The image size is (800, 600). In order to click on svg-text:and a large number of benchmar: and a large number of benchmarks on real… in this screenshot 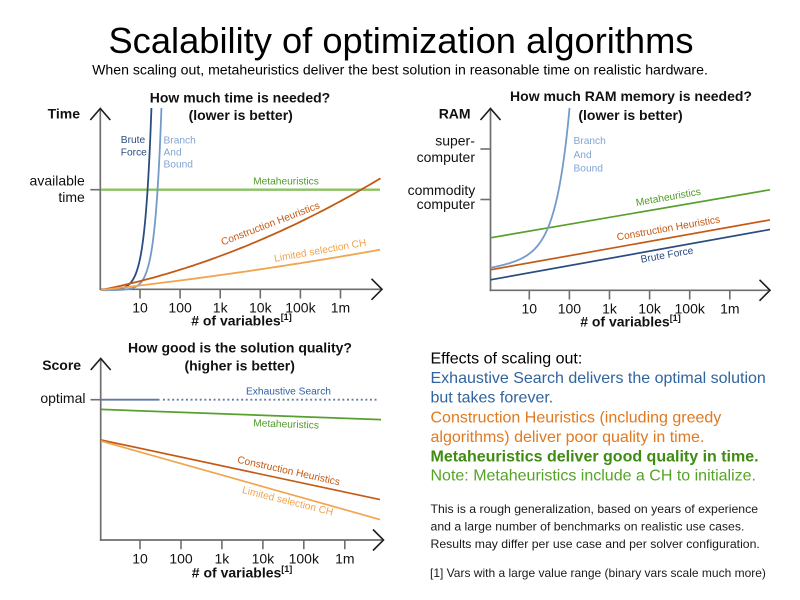, I will do `click(588, 527)`.